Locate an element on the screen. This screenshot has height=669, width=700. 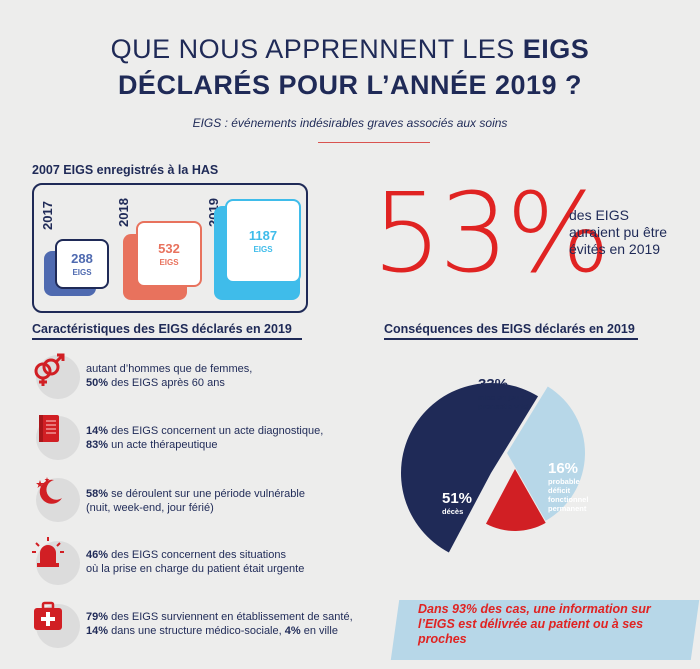
pie-slice-deficit is located at coordinates (515, 500).